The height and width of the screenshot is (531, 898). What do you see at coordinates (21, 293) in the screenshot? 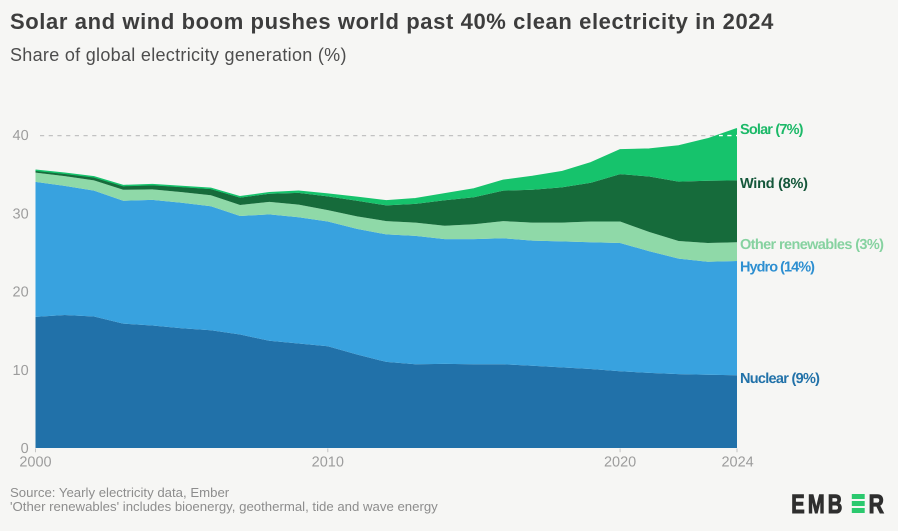
I see `svg-text: 20` at bounding box center [21, 293].